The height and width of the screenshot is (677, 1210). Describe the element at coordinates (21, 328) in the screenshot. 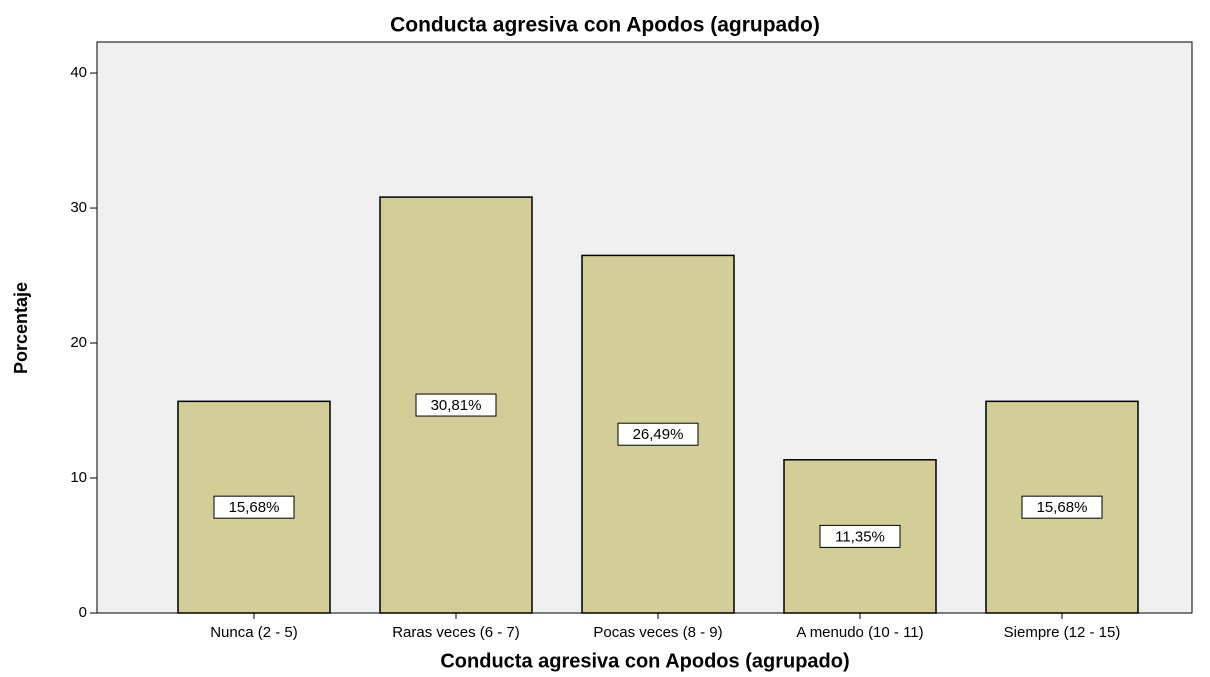

I see `y-axis-title: Porcentaje` at that location.